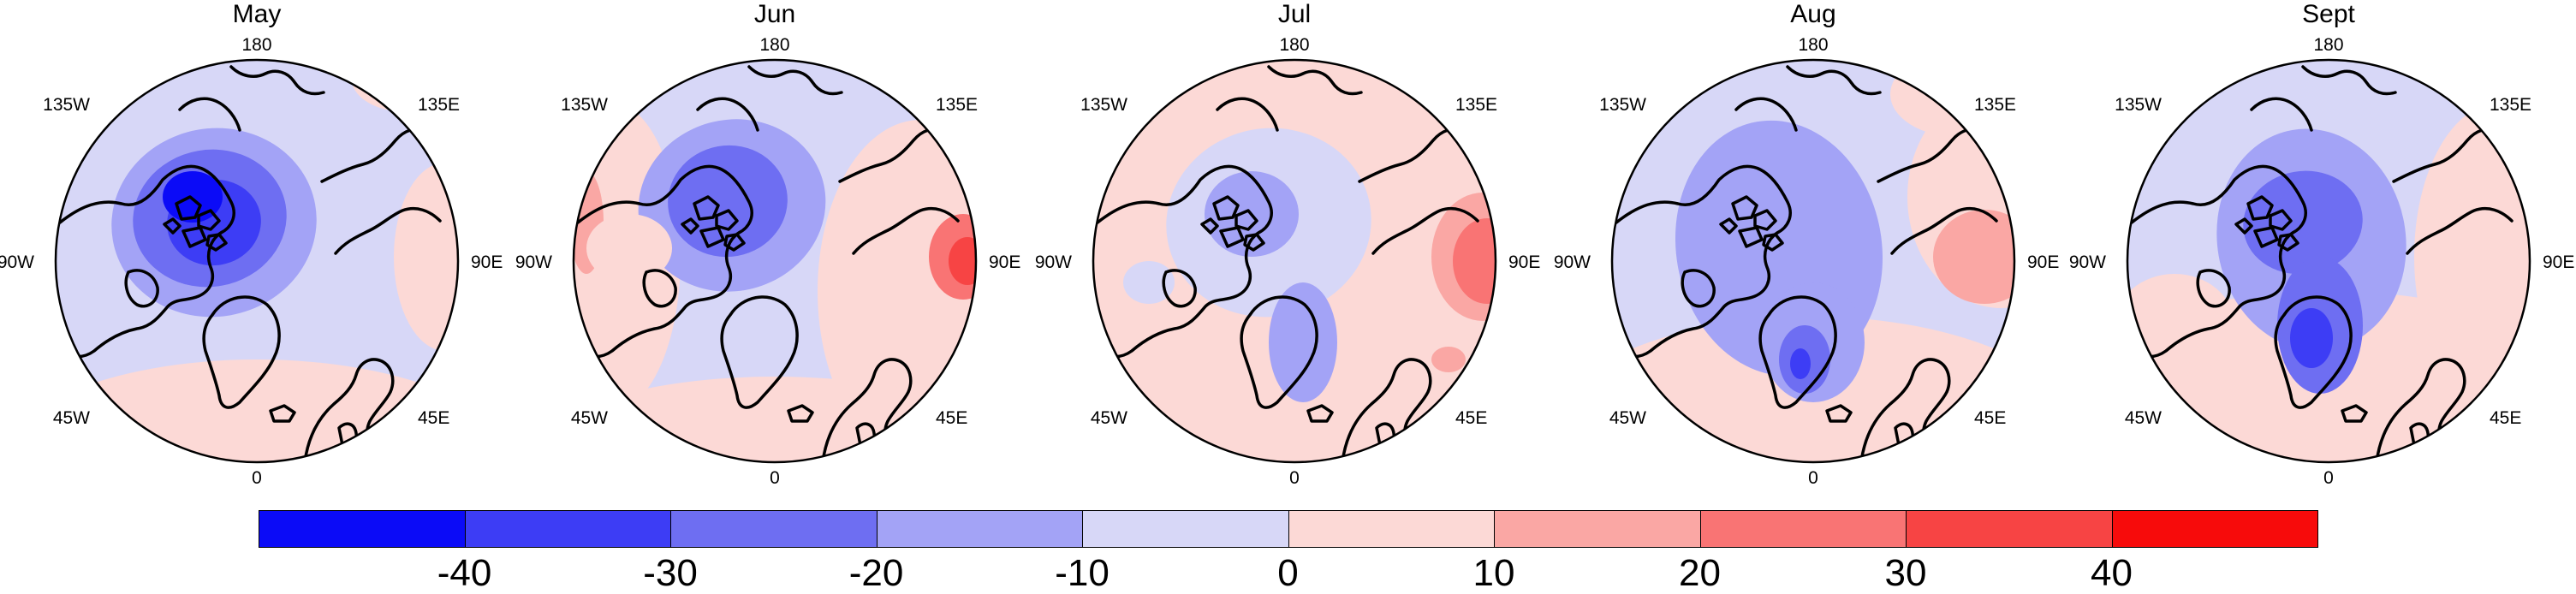 This screenshot has width=2576, height=594. I want to click on panel-title: Jul, so click(1294, 14).